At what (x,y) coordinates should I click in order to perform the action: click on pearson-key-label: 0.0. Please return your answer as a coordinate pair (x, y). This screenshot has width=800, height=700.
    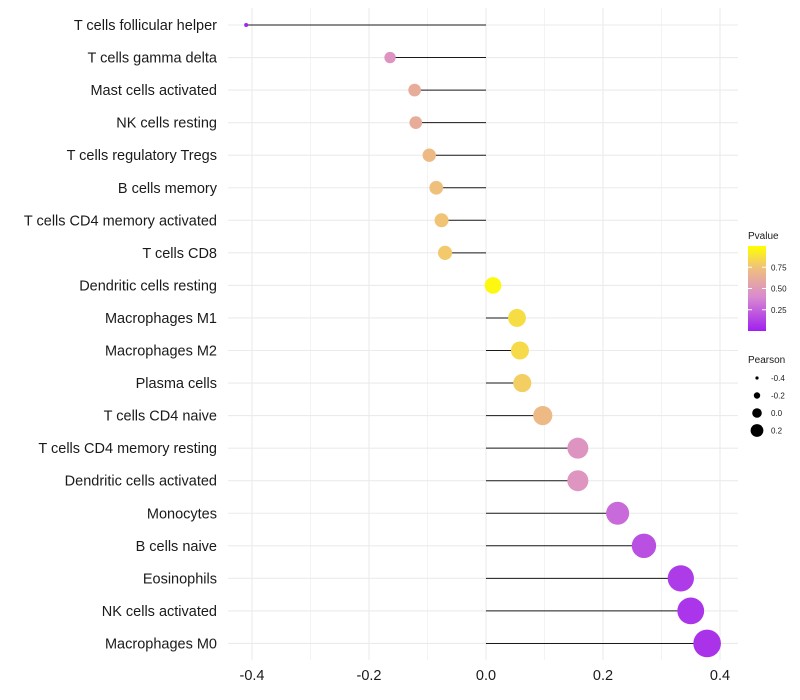
    Looking at the image, I should click on (777, 413).